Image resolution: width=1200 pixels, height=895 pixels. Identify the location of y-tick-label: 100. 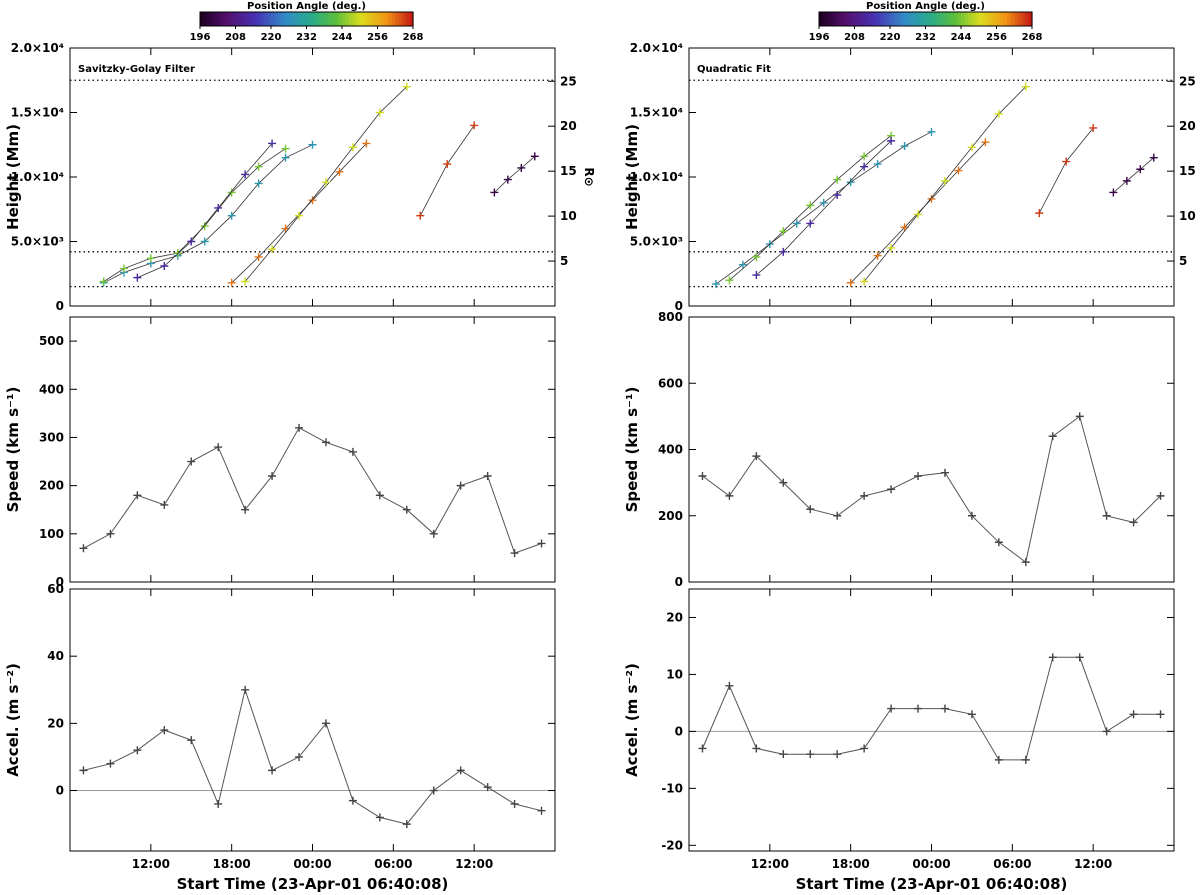
(51, 534).